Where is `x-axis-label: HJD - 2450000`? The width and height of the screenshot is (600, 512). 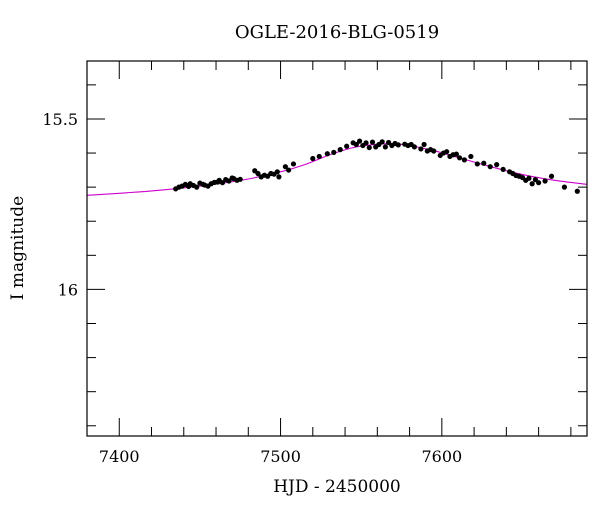
x-axis-label: HJD - 2450000 is located at coordinates (337, 487).